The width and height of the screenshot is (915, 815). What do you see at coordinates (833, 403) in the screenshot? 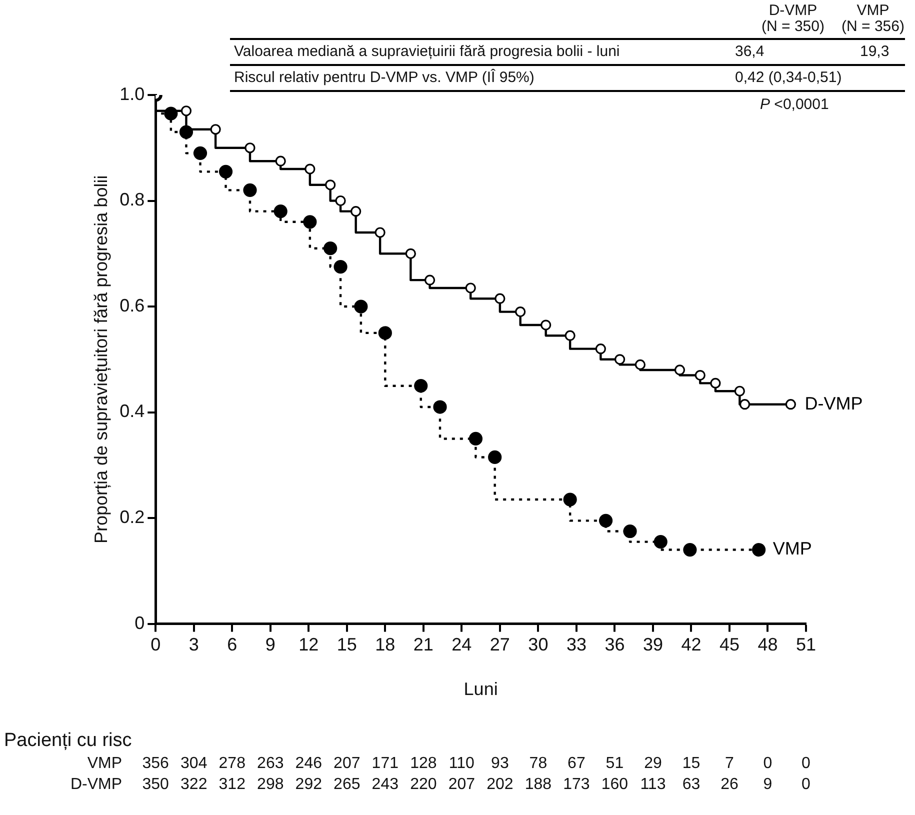
I see `series-label: D-VMP` at bounding box center [833, 403].